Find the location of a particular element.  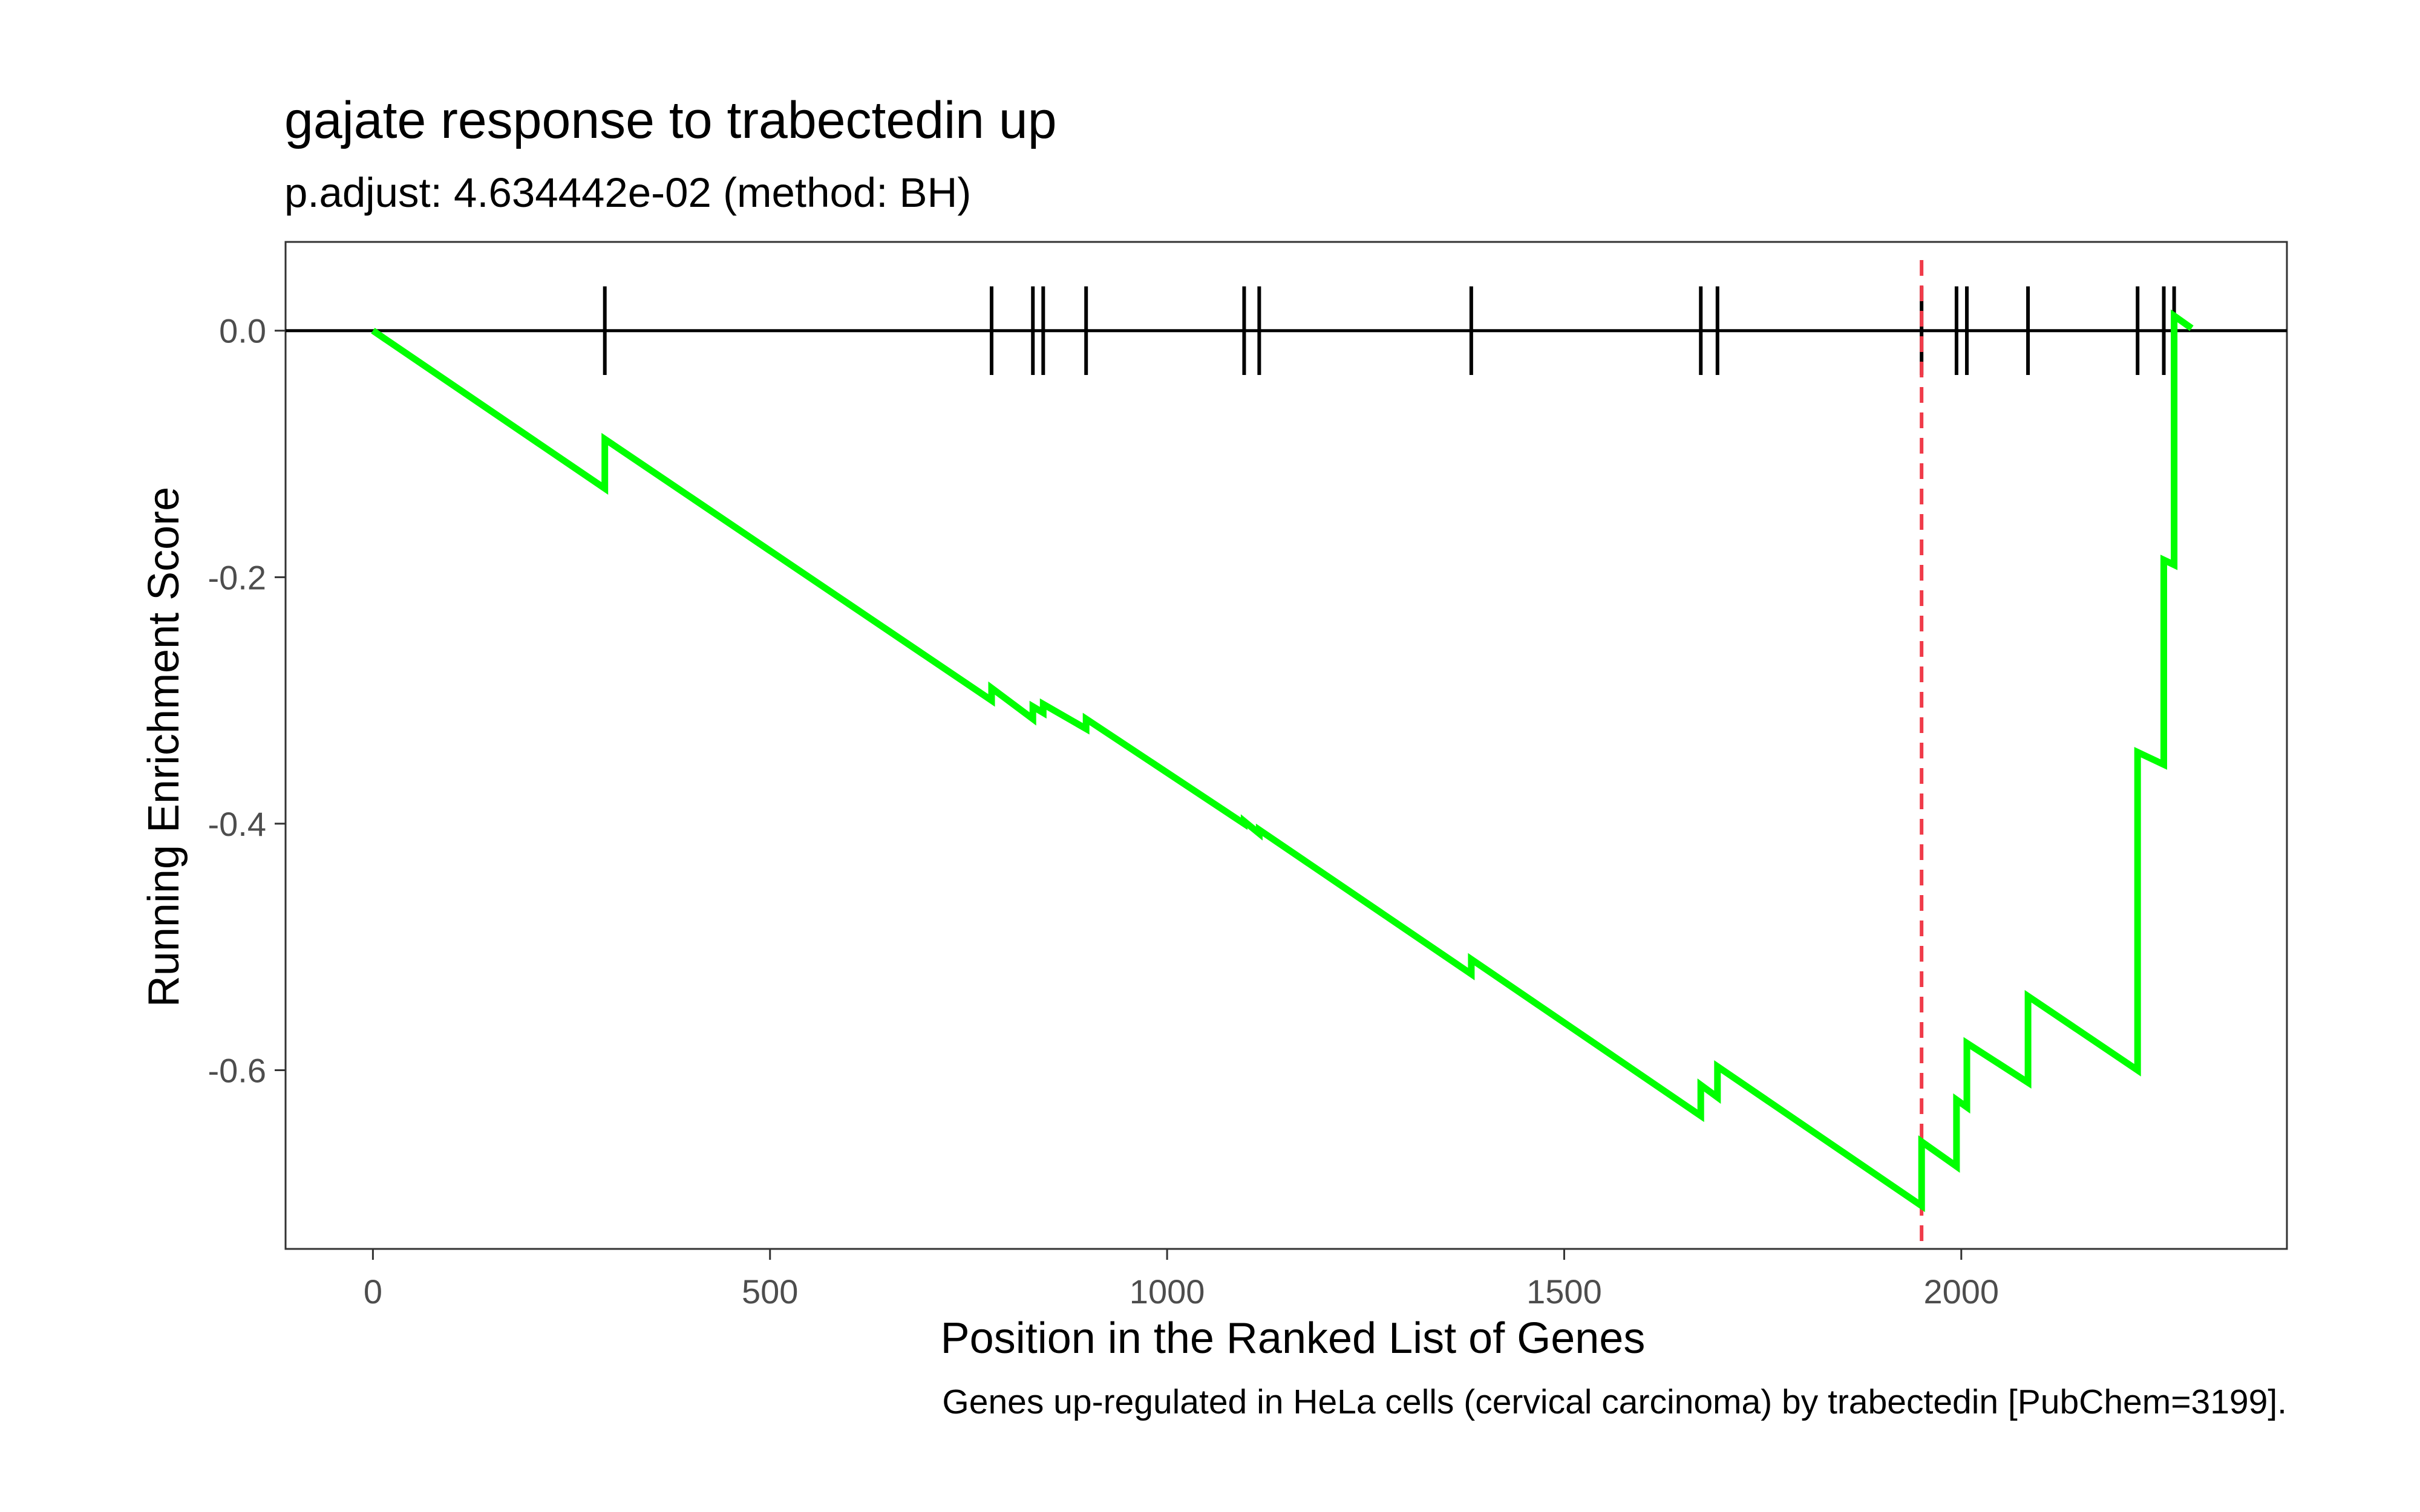

y-tick-label: -0.2 is located at coordinates (237, 577).